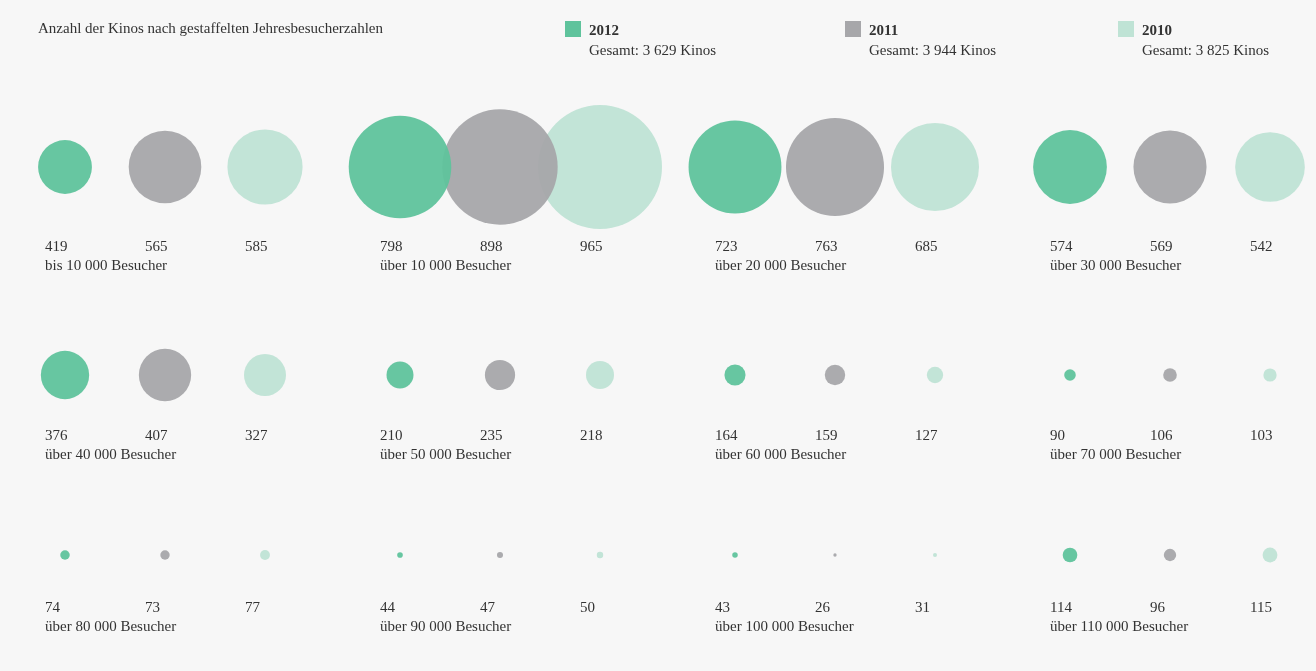 This screenshot has width=1316, height=671. What do you see at coordinates (53, 607) in the screenshot?
I see `data-label: 74` at bounding box center [53, 607].